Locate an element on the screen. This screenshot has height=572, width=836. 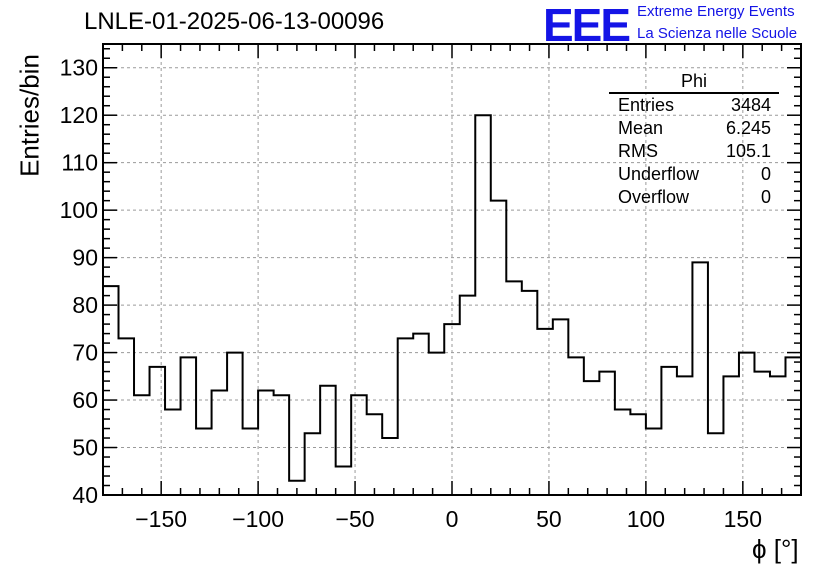
stats-value: 6.245 is located at coordinates (748, 128).